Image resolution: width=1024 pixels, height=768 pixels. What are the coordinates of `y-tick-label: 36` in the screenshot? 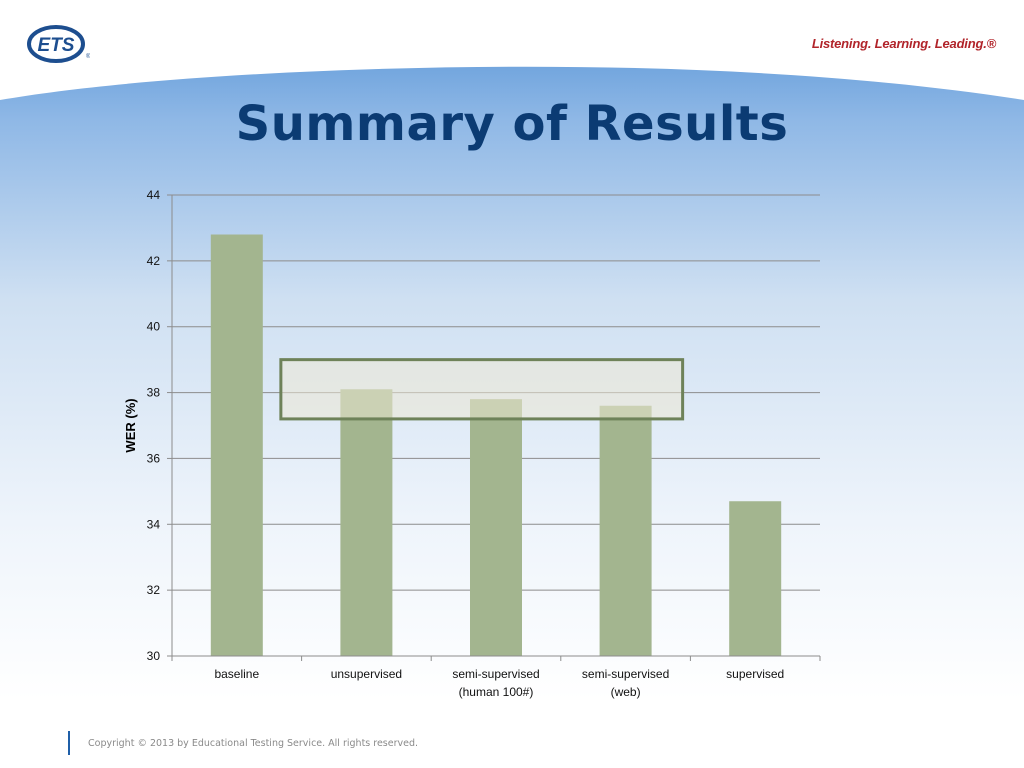 It's located at (154, 458).